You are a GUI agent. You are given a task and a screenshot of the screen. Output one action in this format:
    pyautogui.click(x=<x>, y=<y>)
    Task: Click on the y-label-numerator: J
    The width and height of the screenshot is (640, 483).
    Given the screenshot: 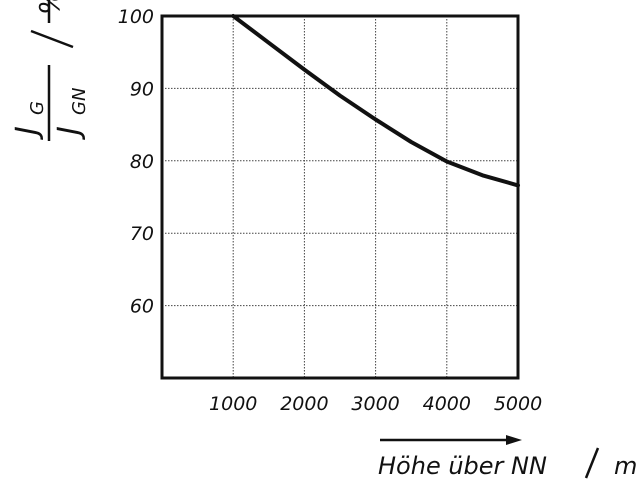 What is the action you would take?
    pyautogui.click(x=27, y=133)
    